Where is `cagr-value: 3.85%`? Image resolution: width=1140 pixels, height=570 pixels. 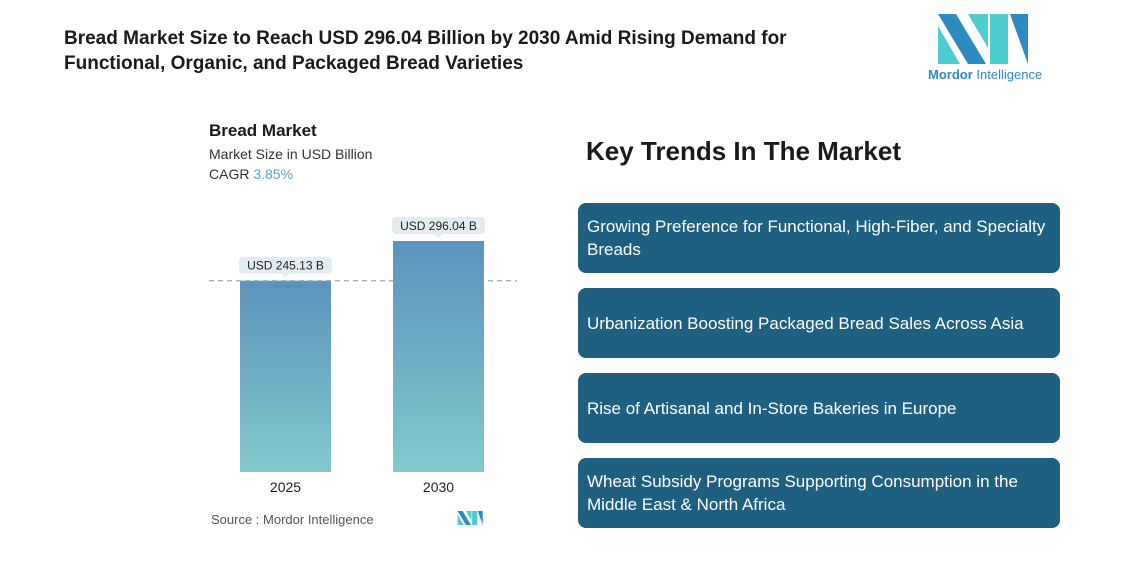 cagr-value: 3.85% is located at coordinates (273, 174).